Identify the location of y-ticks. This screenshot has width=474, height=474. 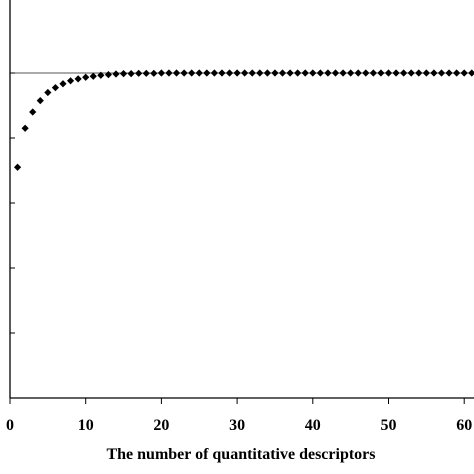
(12, 203).